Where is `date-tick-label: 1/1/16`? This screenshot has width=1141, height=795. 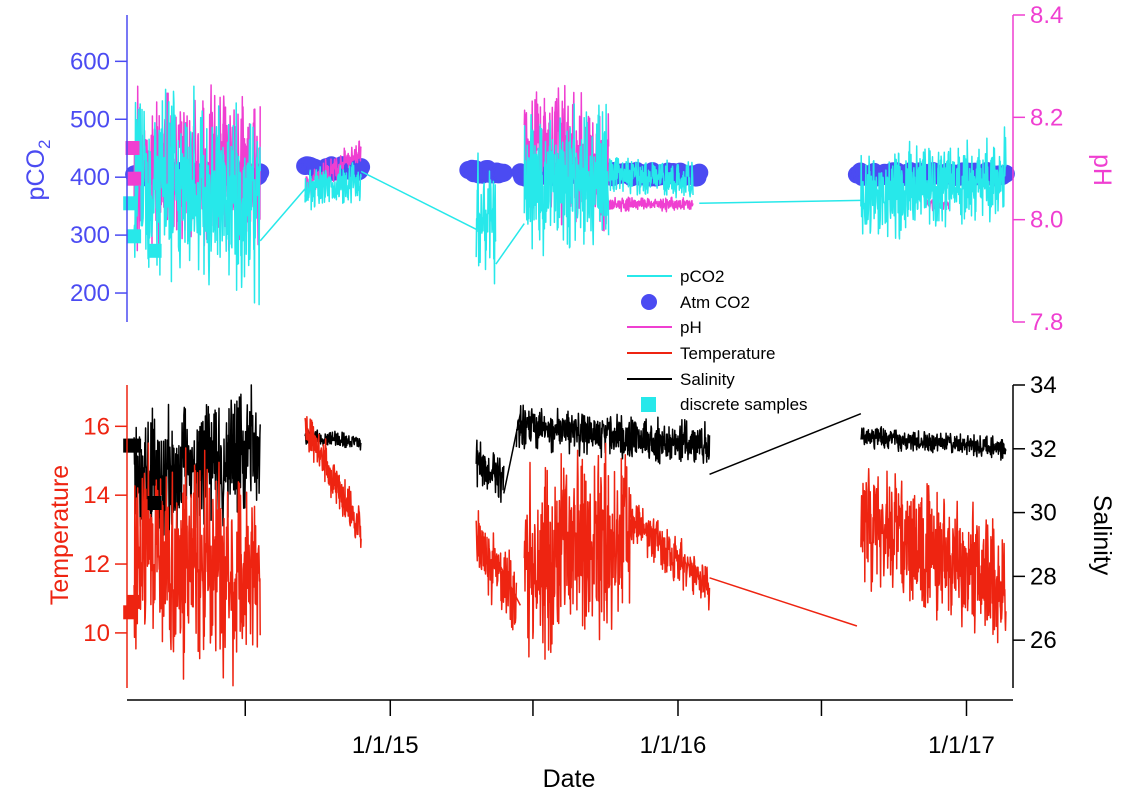 date-tick-label: 1/1/16 is located at coordinates (673, 745).